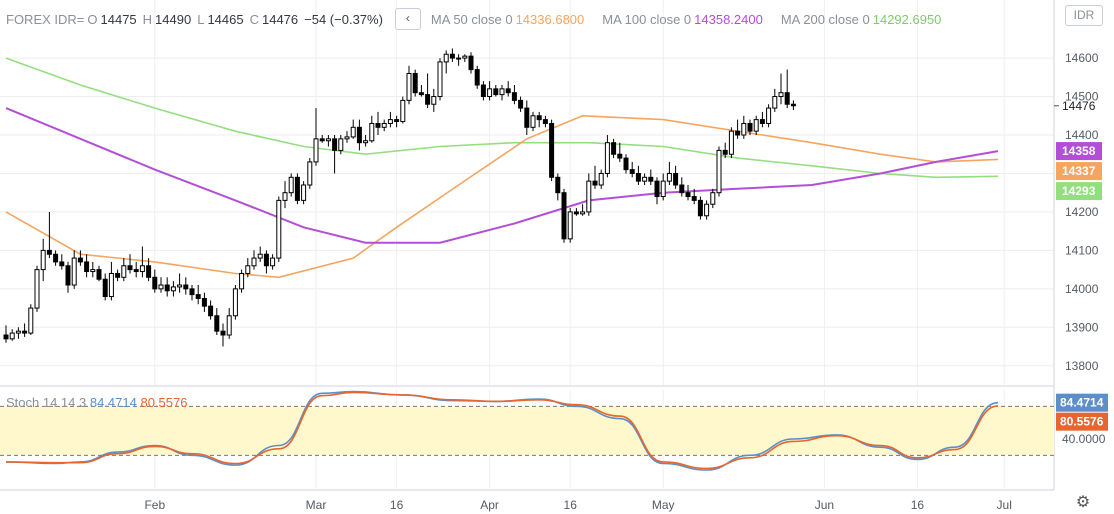 The image size is (1114, 514). Describe the element at coordinates (907, 19) in the screenshot. I see `ma200-value: 14292.6950` at that location.